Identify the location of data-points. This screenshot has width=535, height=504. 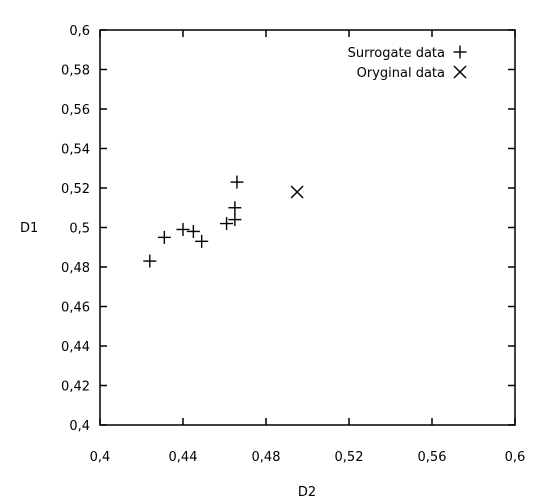
(223, 221).